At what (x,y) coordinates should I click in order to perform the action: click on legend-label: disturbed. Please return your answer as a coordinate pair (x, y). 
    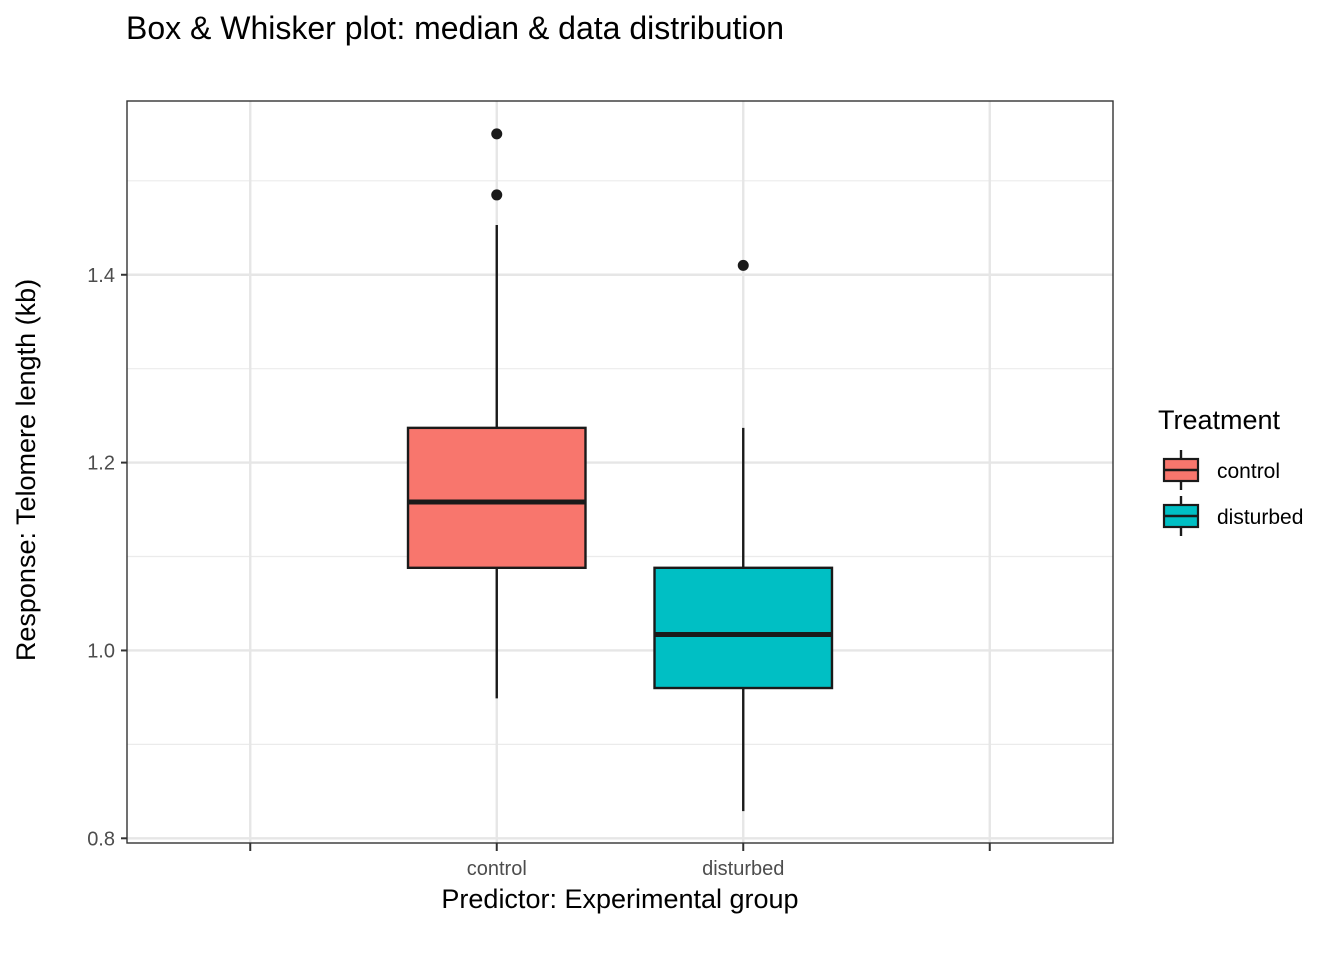
    Looking at the image, I should click on (1260, 517).